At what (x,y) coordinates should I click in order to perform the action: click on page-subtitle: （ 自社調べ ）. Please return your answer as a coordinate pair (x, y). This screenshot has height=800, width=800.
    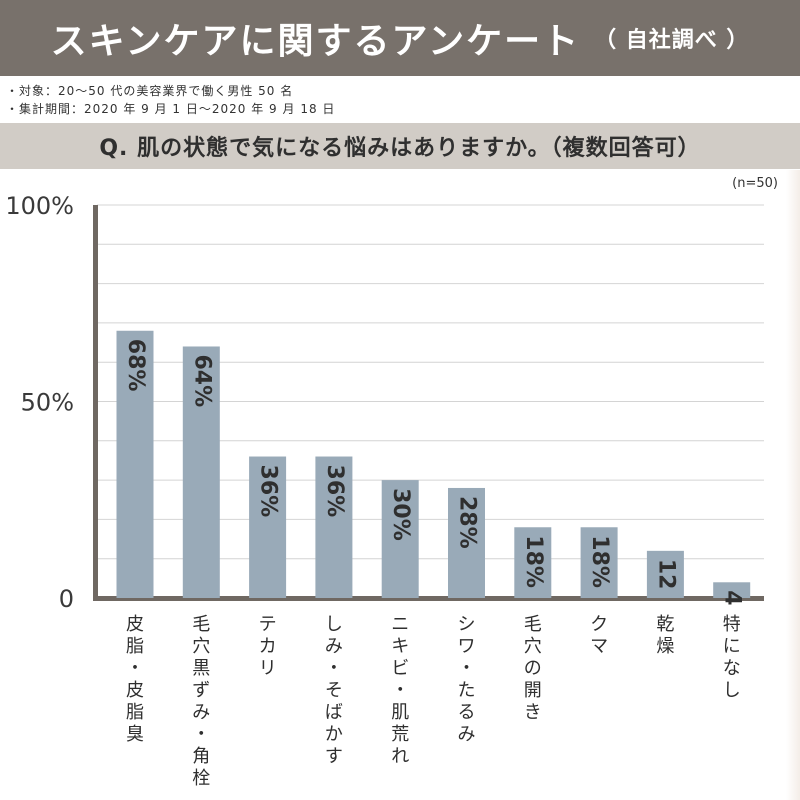
    Looking at the image, I should click on (672, 40).